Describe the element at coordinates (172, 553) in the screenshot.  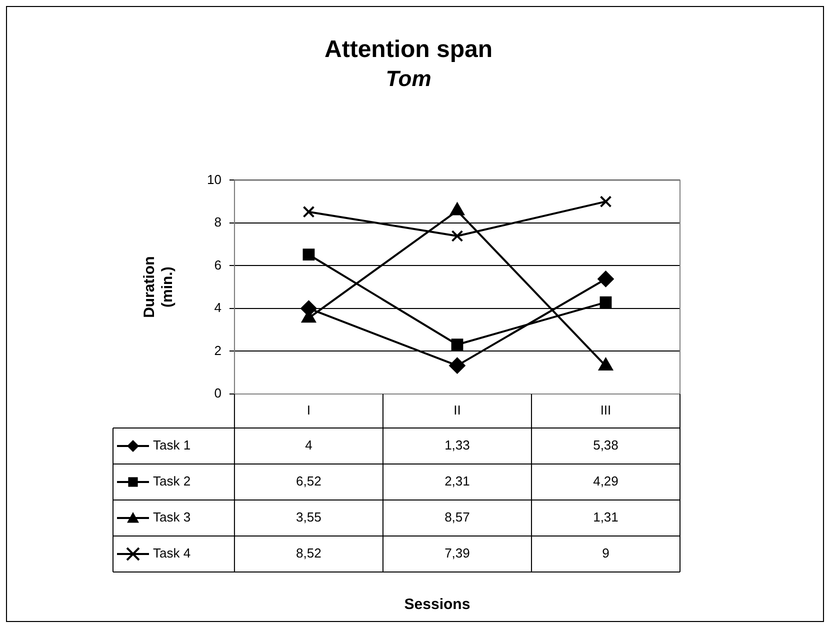
I see `legend-label: Task 4` at that location.